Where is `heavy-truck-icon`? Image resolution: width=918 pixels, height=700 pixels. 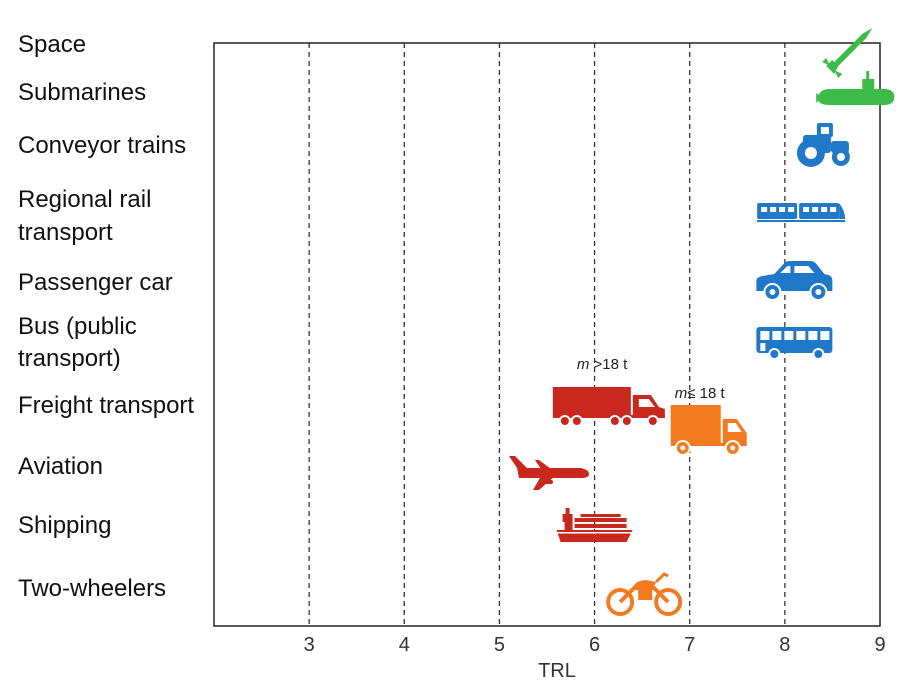 heavy-truck-icon is located at coordinates (608, 406).